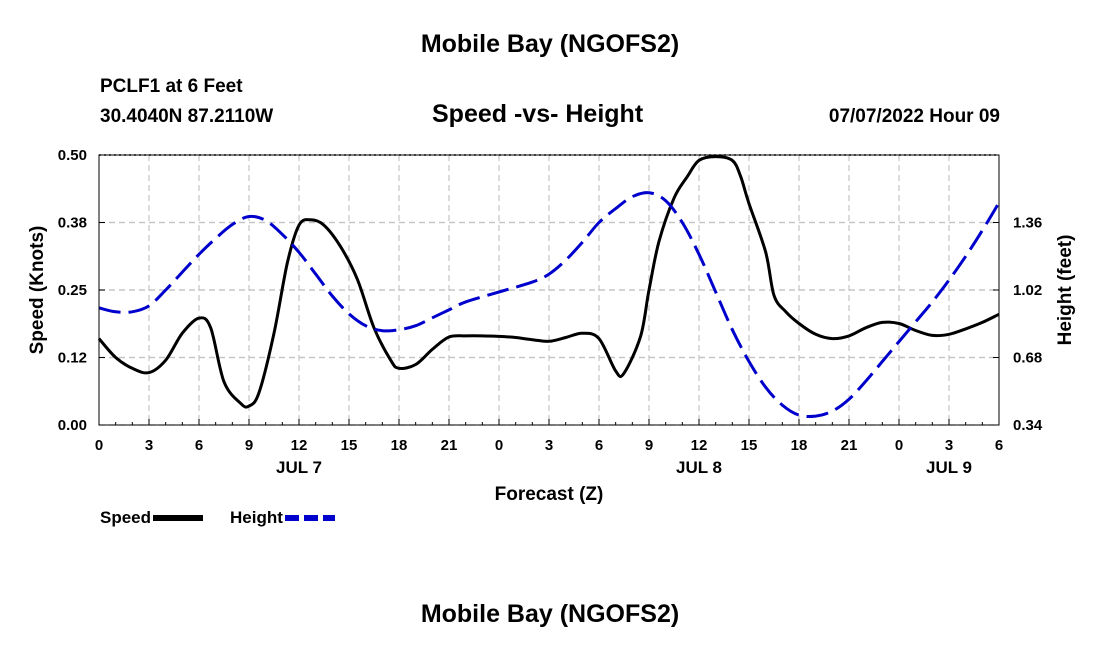  I want to click on y2-tick-label: 1.02, so click(1027, 290).